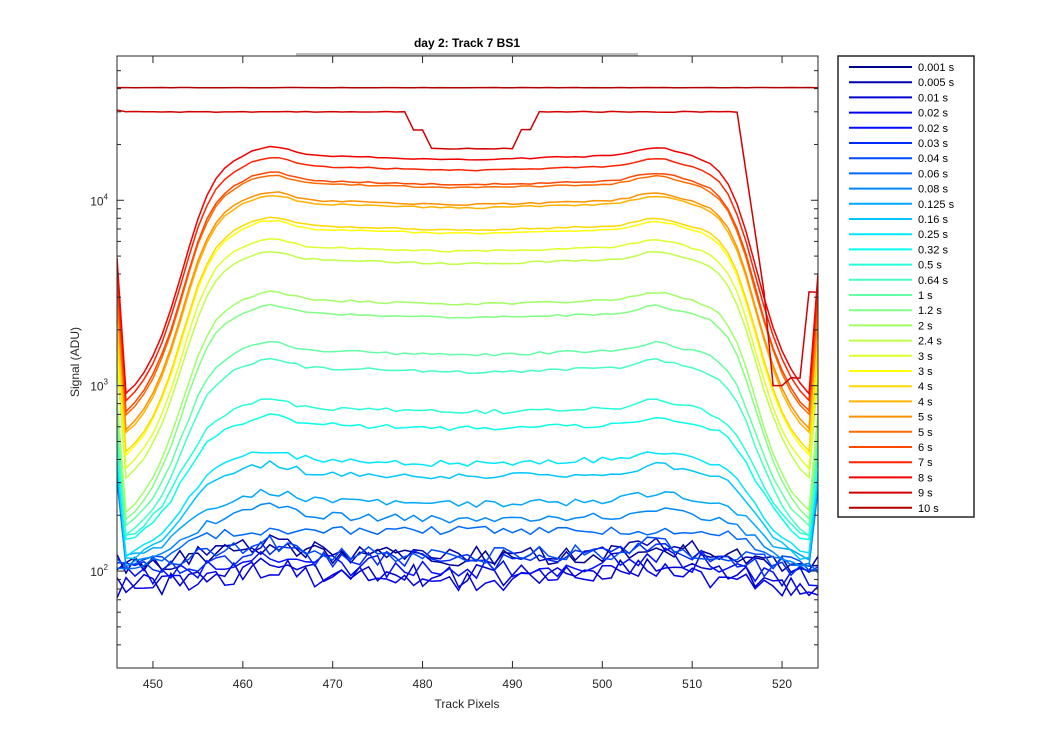  I want to click on legend-label: 6 s, so click(925, 448).